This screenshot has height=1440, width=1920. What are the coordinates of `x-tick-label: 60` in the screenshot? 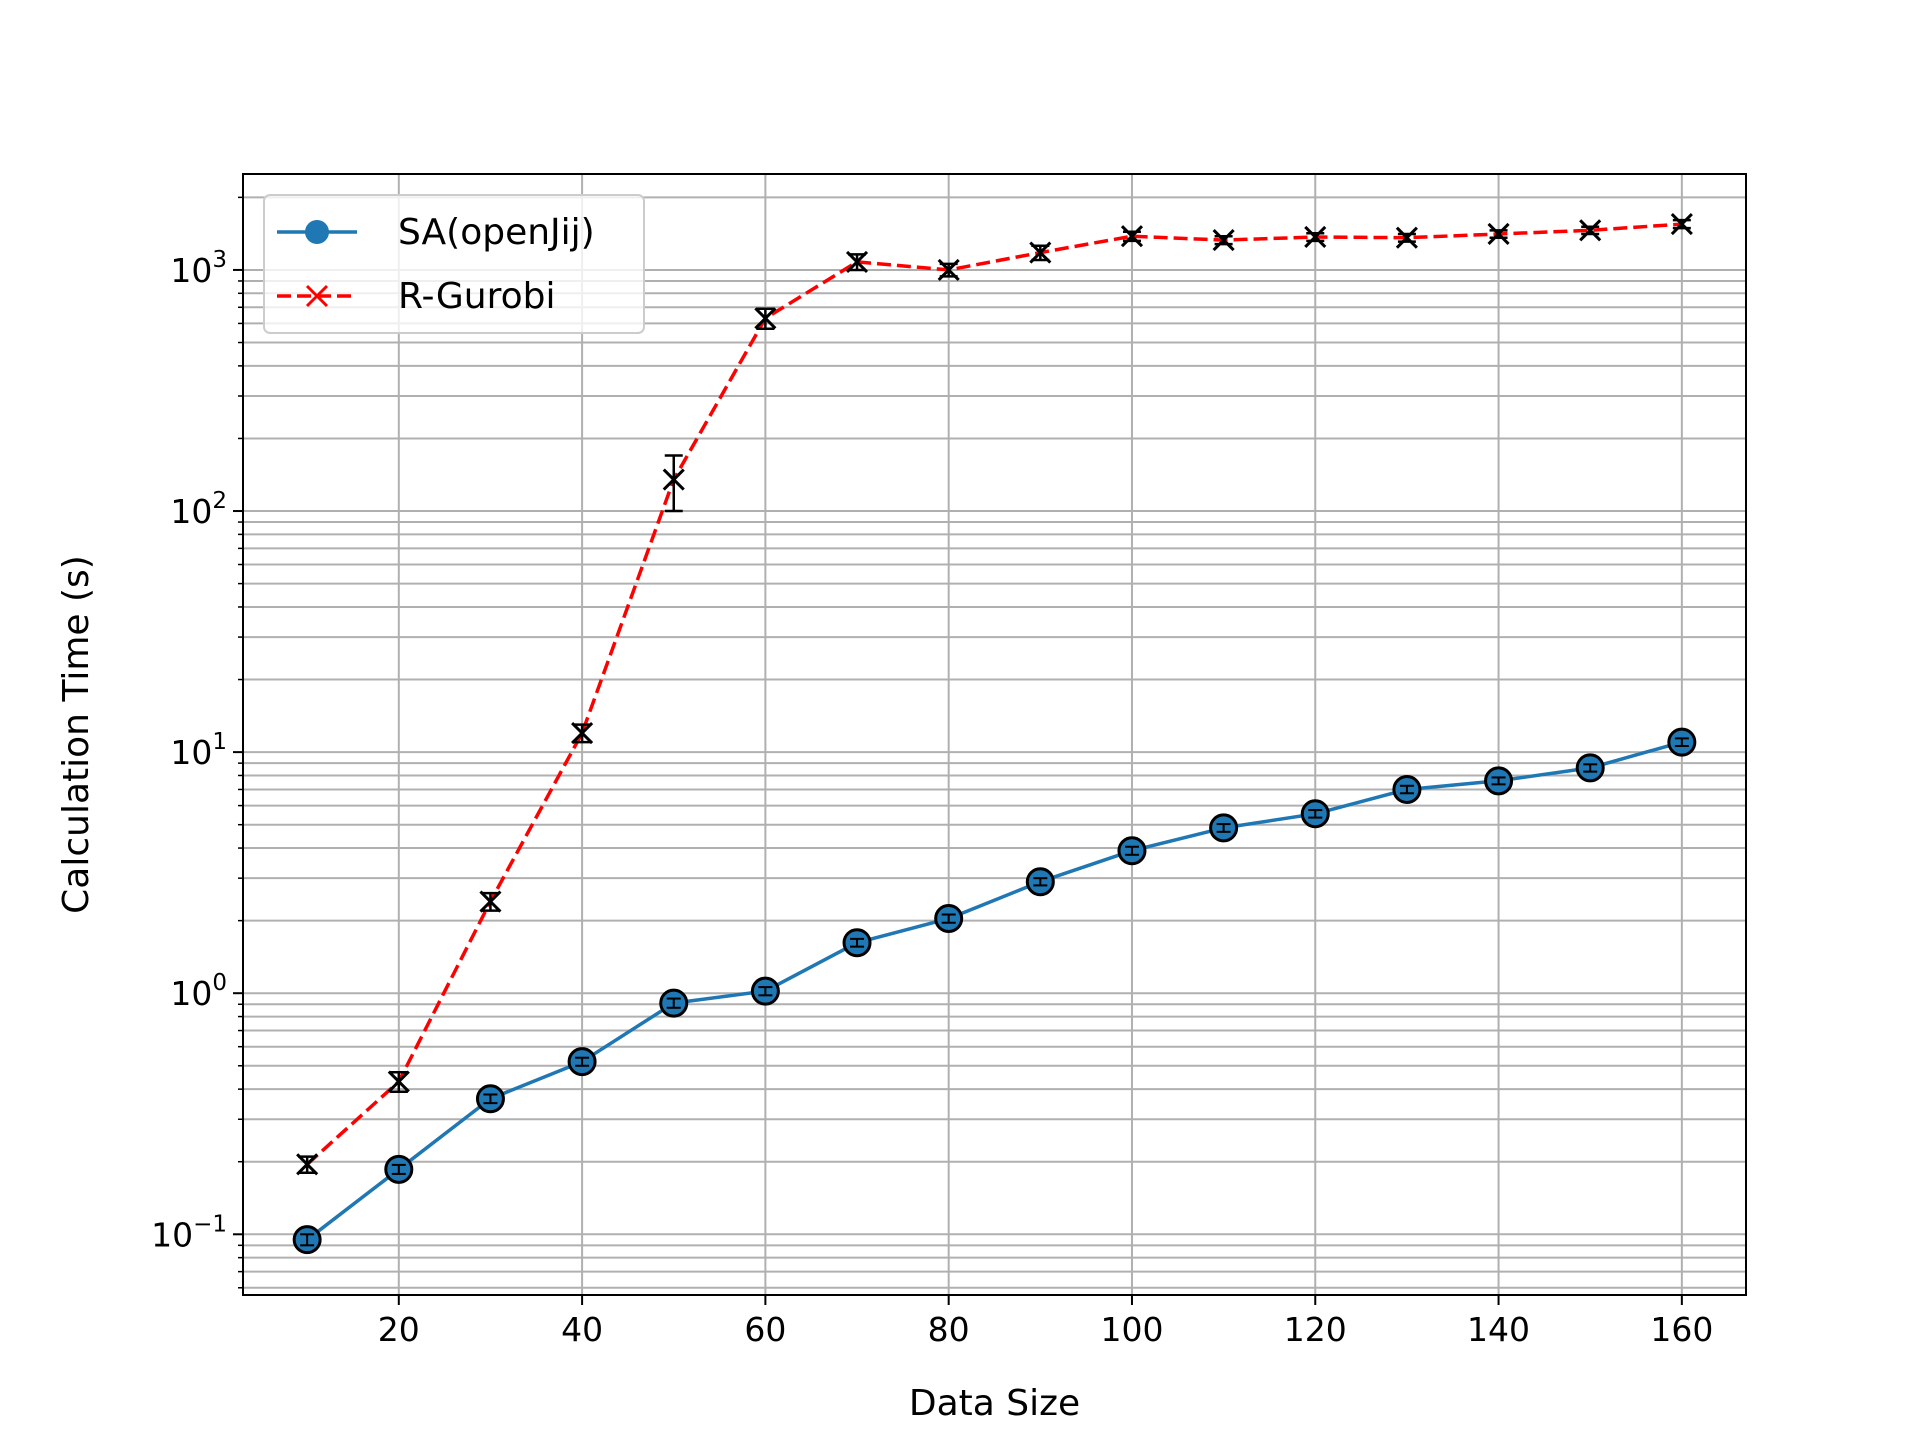 It's located at (765, 1329).